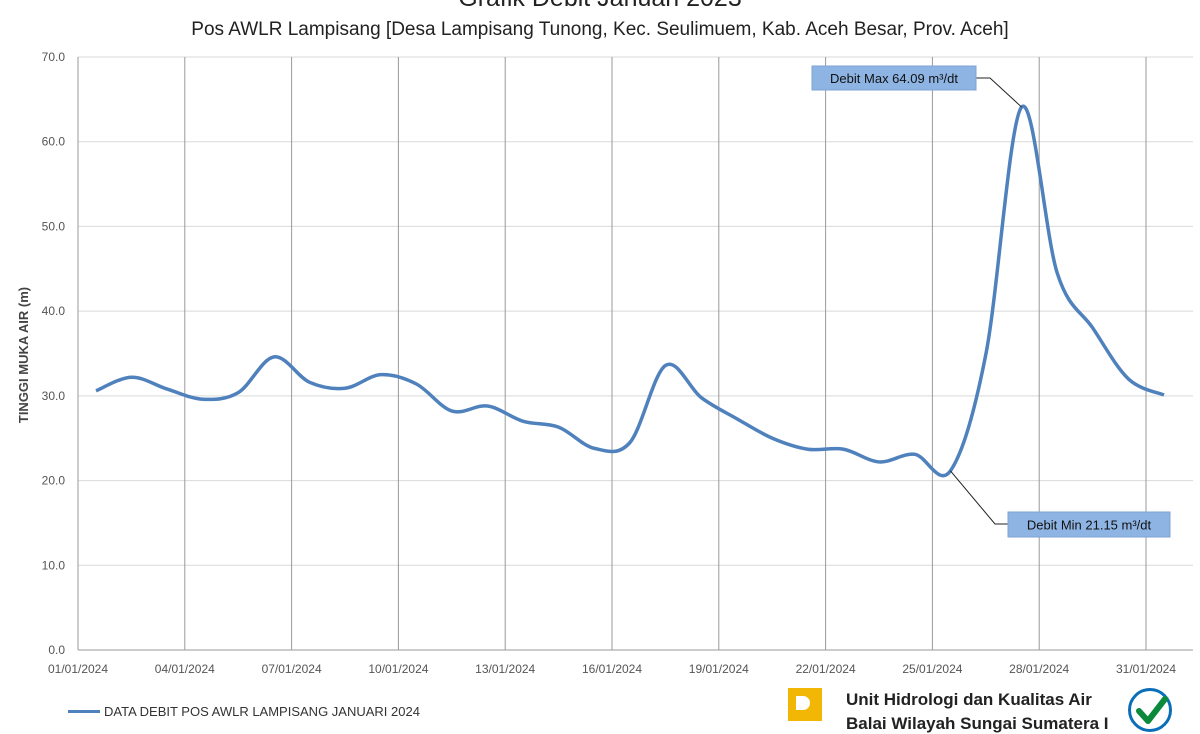 The image size is (1200, 734). Describe the element at coordinates (505, 669) in the screenshot. I see `x-tick-label: 13/01/2024` at that location.